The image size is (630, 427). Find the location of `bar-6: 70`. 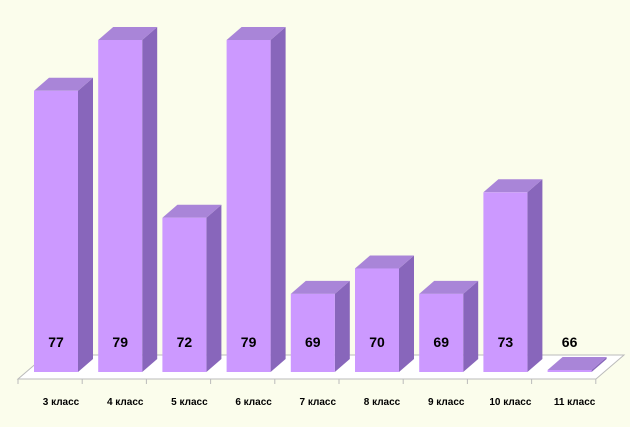

bar-6: 70 is located at coordinates (384, 313).